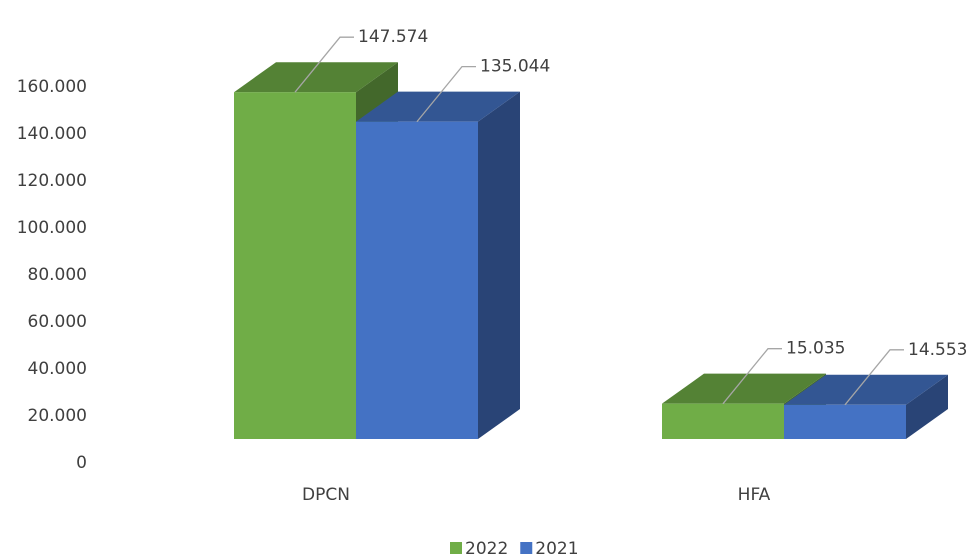  What do you see at coordinates (52, 181) in the screenshot?
I see `y-tick-label: 120.000` at bounding box center [52, 181].